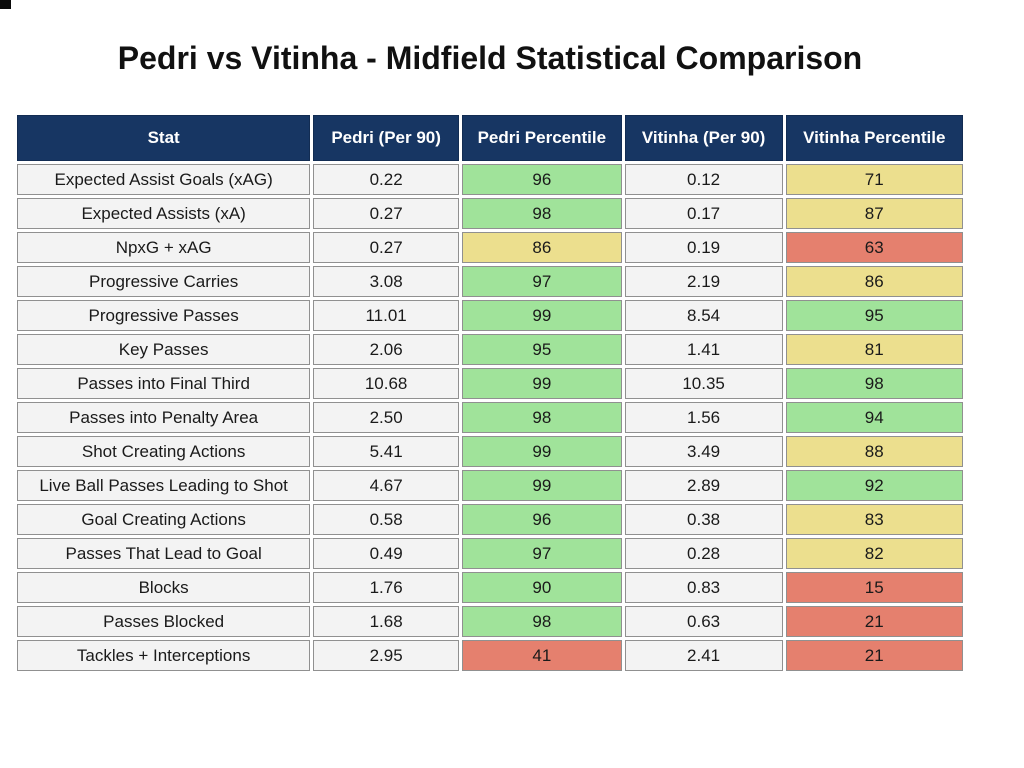  I want to click on pedri-per90-cell: 0.22, so click(386, 179).